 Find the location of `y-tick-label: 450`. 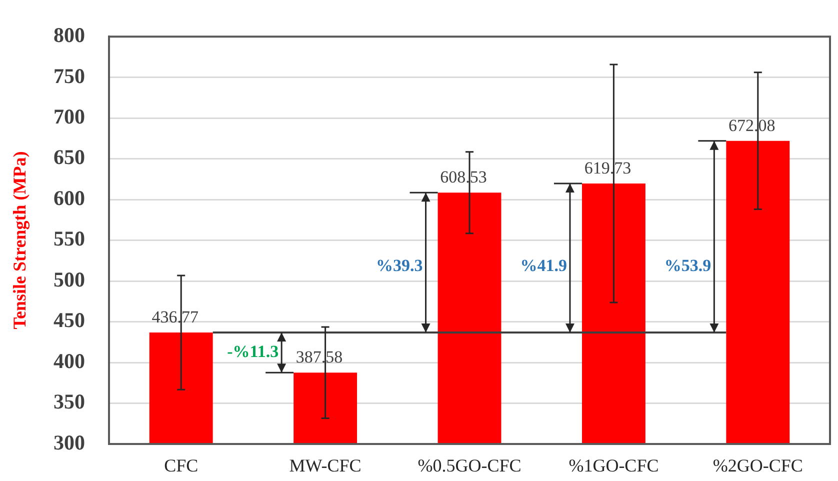

y-tick-label: 450 is located at coordinates (69, 320).